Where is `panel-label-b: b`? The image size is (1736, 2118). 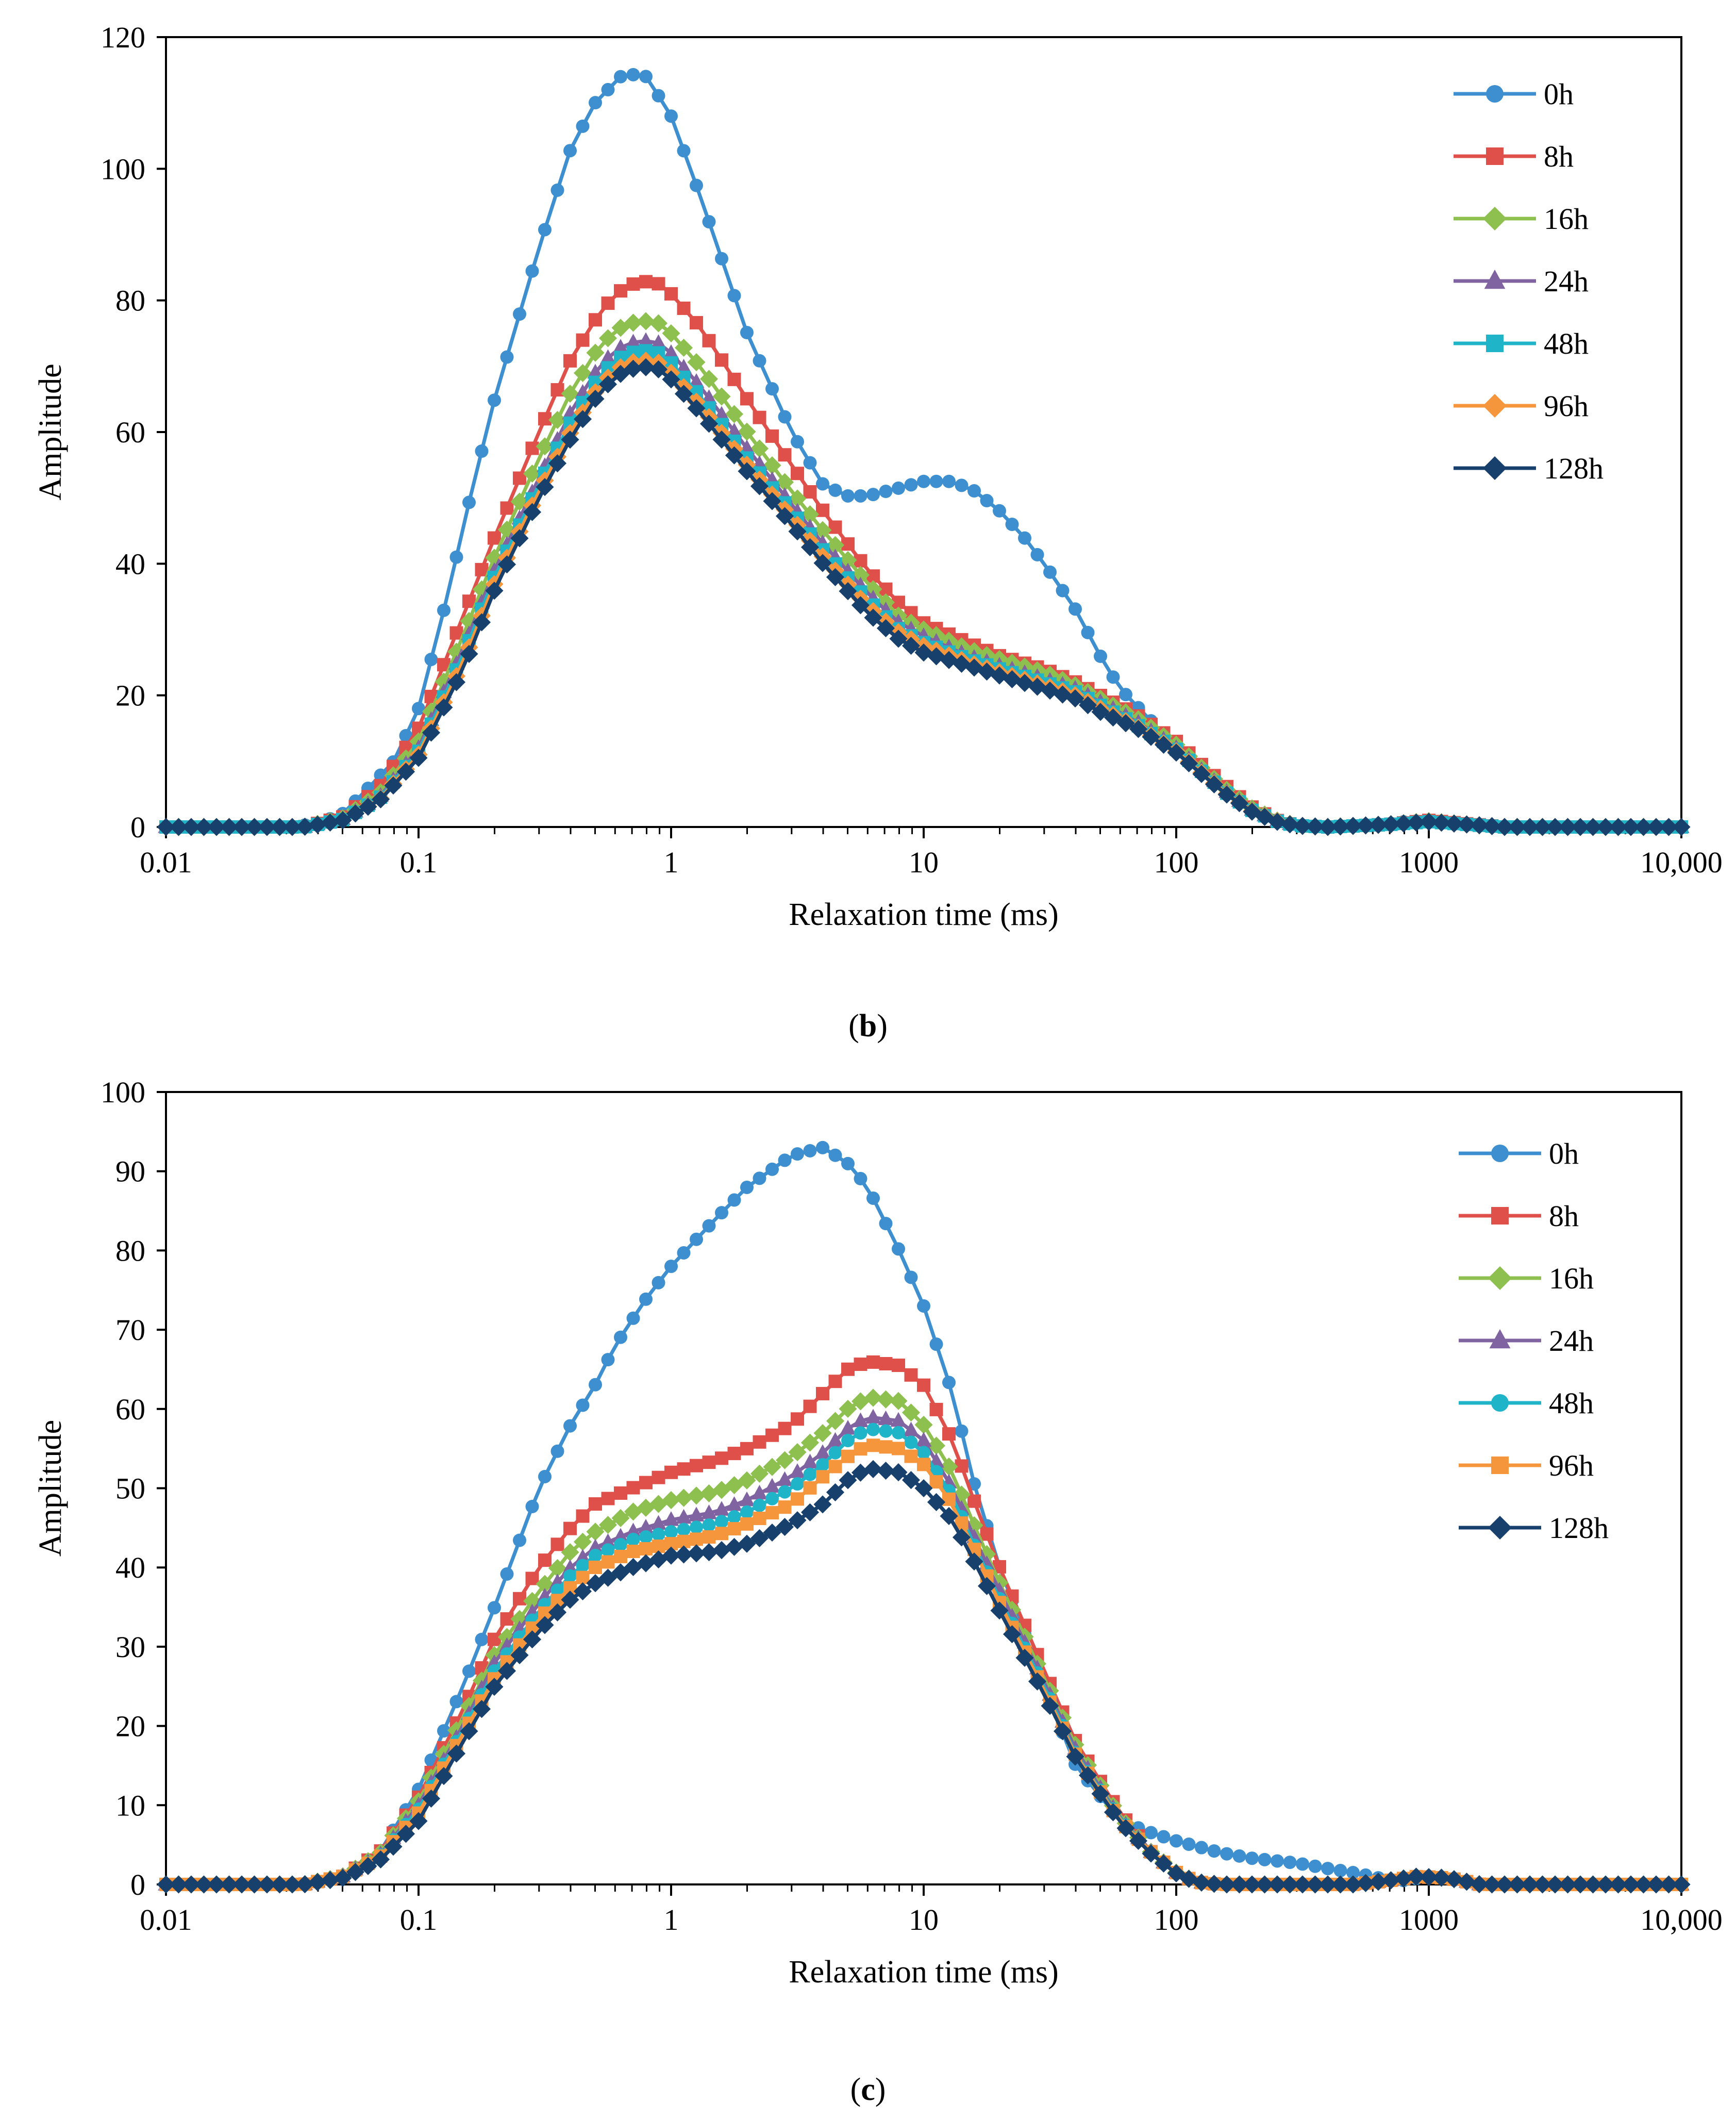
panel-label-b: b is located at coordinates (868, 1026).